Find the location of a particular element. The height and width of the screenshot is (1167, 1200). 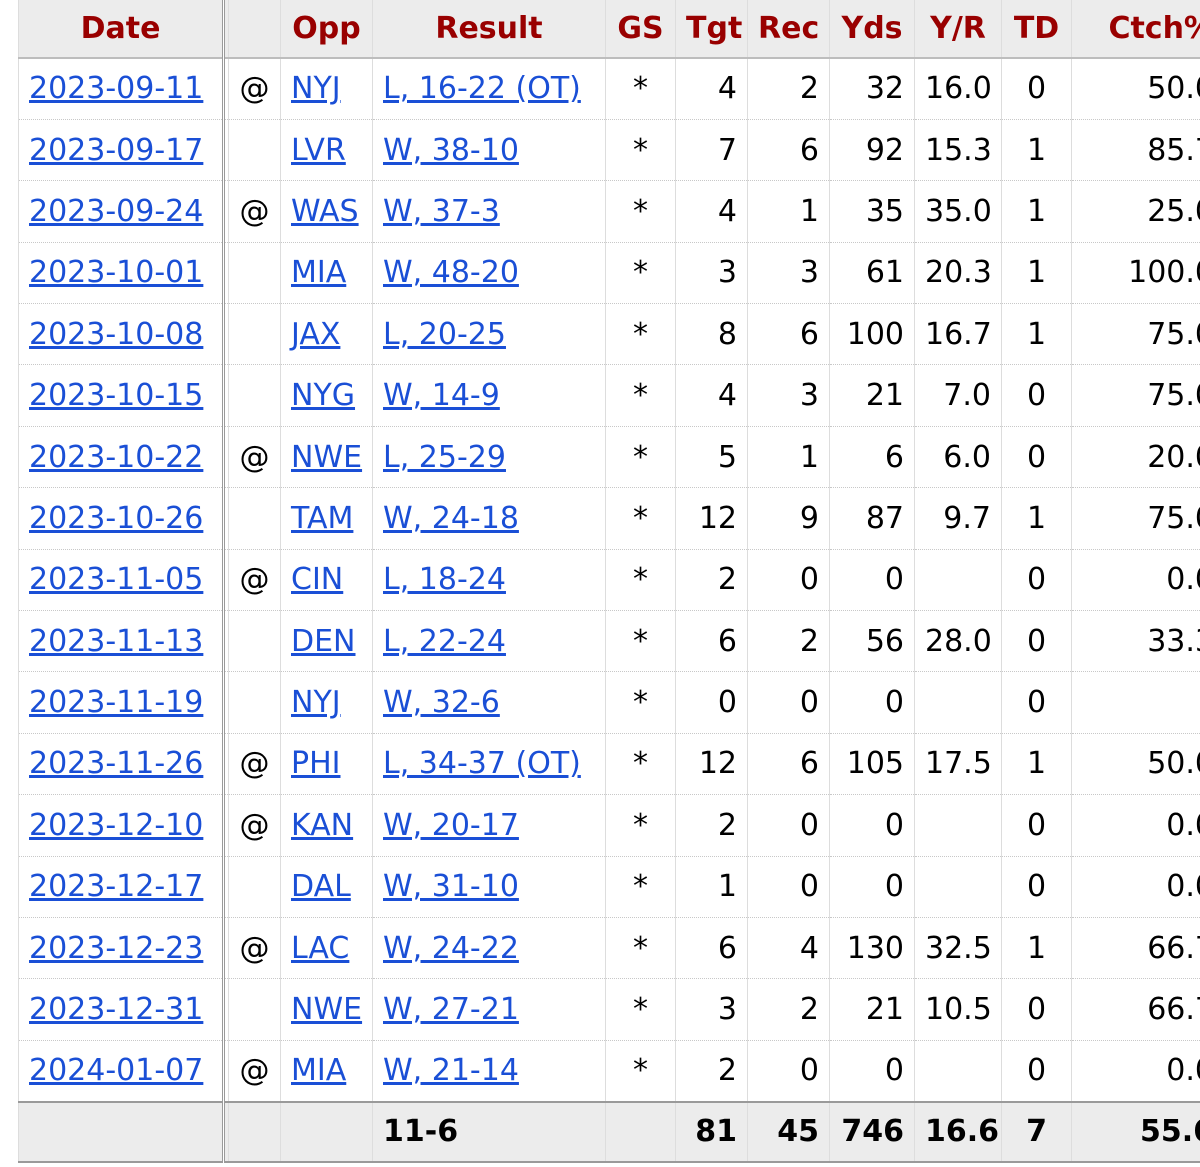

date-link: 2023-09-17 is located at coordinates (116, 150).